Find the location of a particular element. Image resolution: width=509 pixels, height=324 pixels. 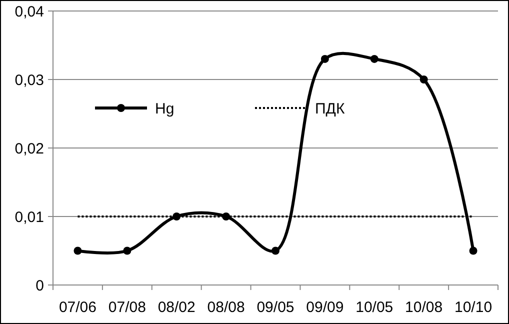

x-tick-label: 07/06 is located at coordinates (77, 307).